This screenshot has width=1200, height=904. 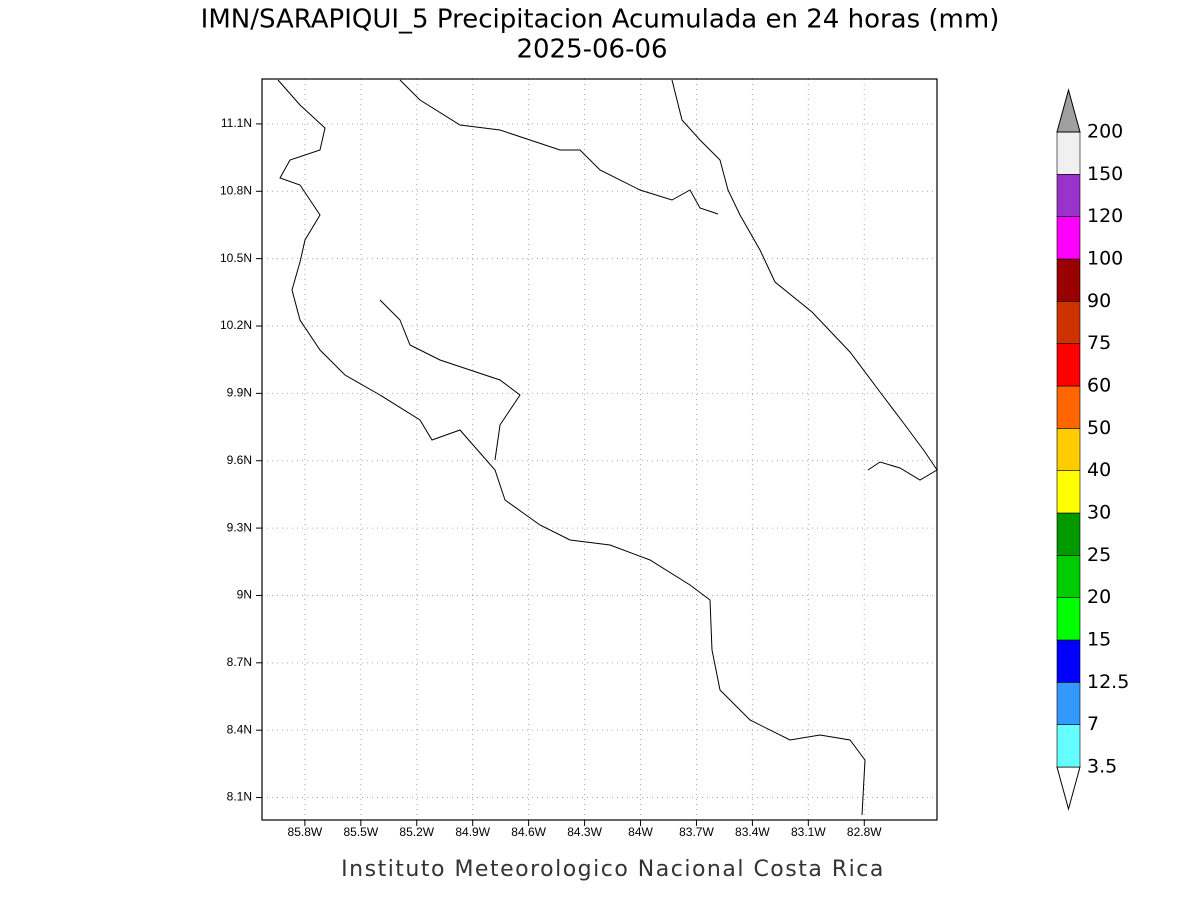 What do you see at coordinates (1105, 216) in the screenshot?
I see `colorbar-label: 120` at bounding box center [1105, 216].